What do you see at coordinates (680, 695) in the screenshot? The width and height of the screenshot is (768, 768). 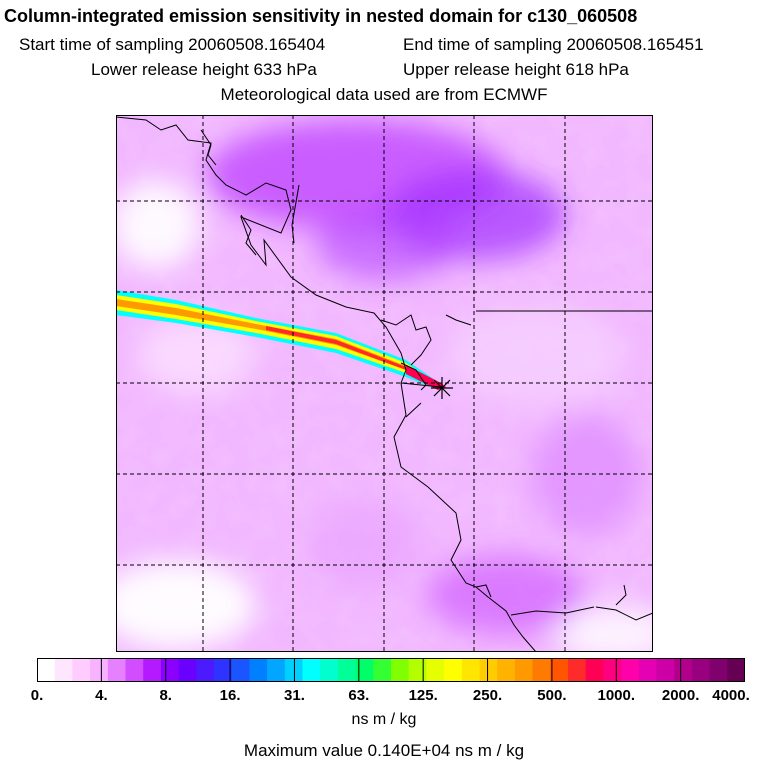 I see `color-scale-tick-label: 2000.` at bounding box center [680, 695].